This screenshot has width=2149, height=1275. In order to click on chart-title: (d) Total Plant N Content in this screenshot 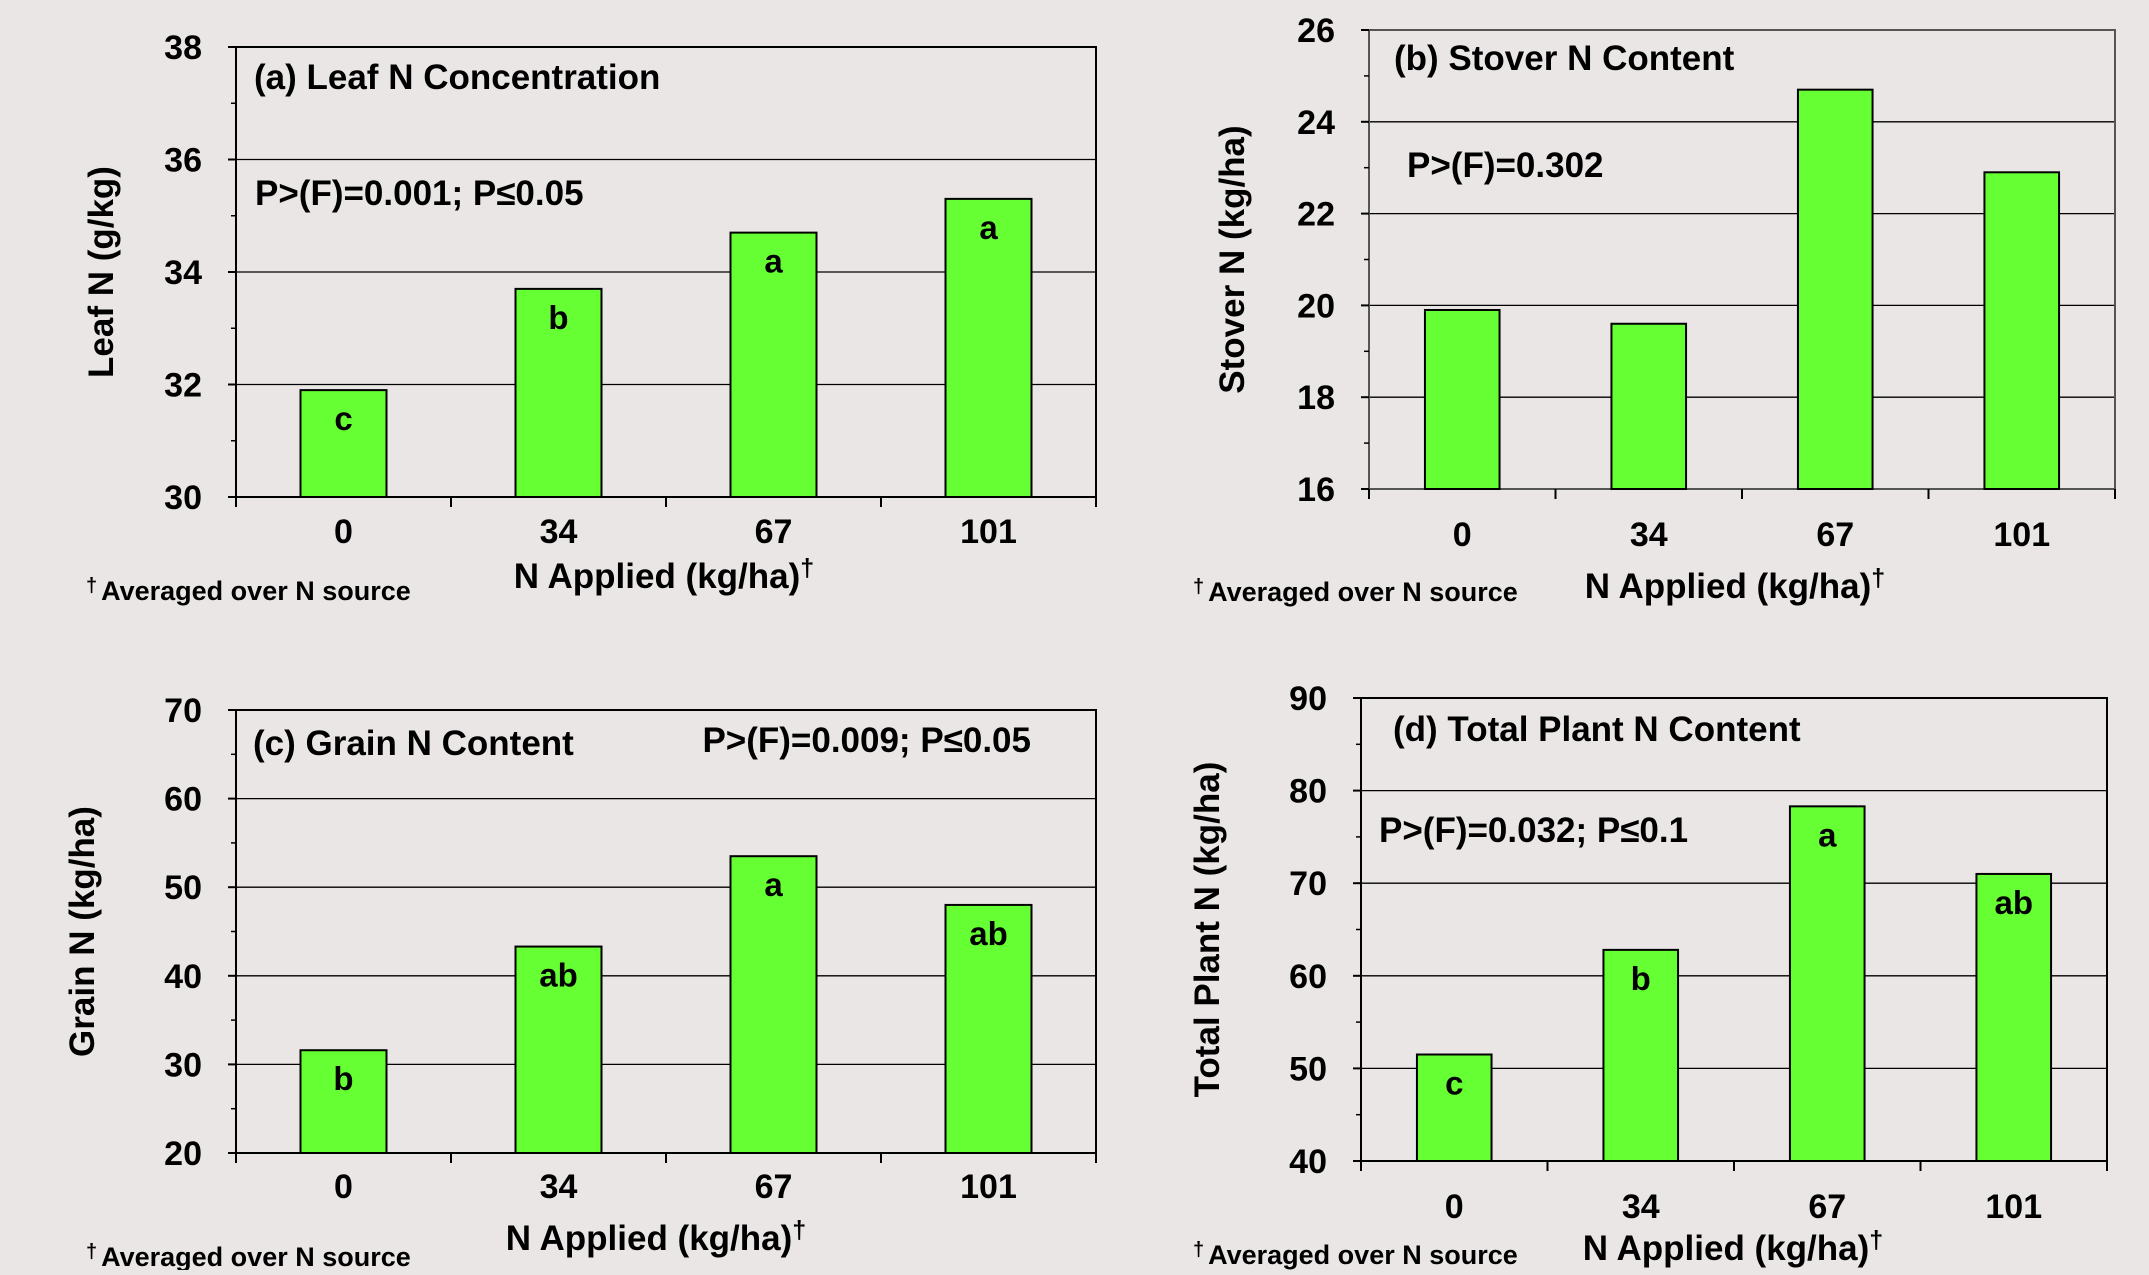, I will do `click(1597, 729)`.